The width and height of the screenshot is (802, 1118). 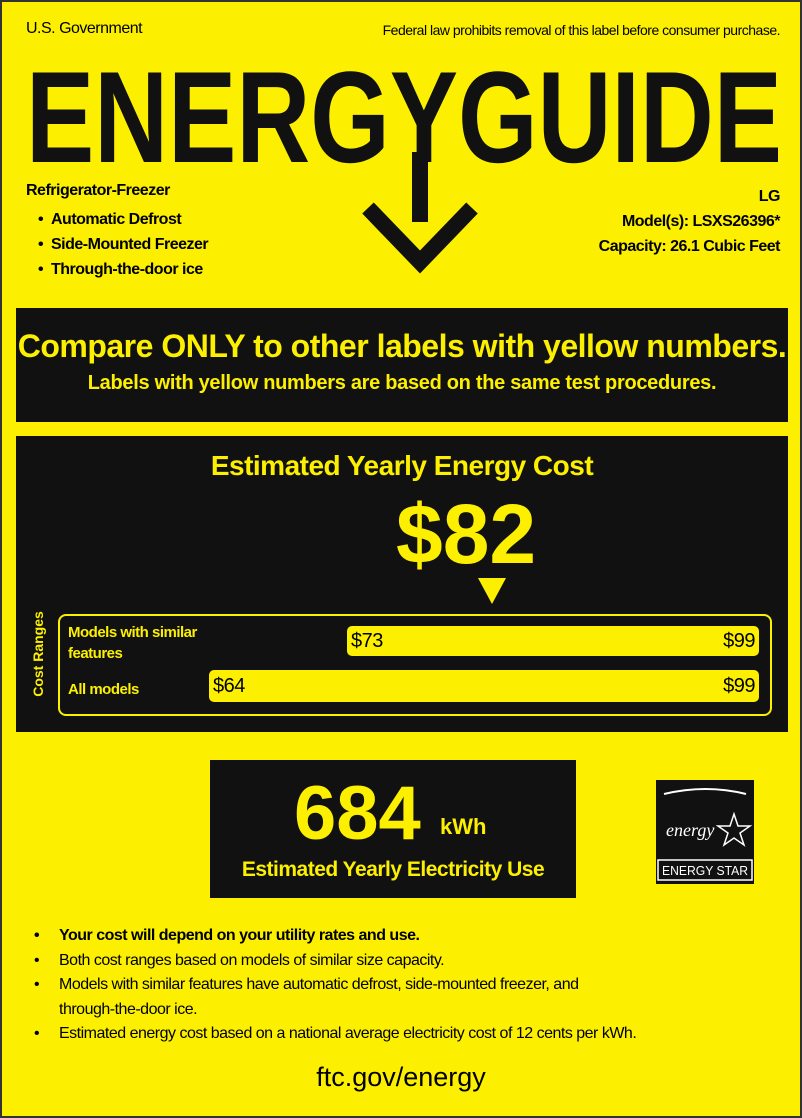 I want to click on title: ENERGYGUIDE, so click(x=404, y=117).